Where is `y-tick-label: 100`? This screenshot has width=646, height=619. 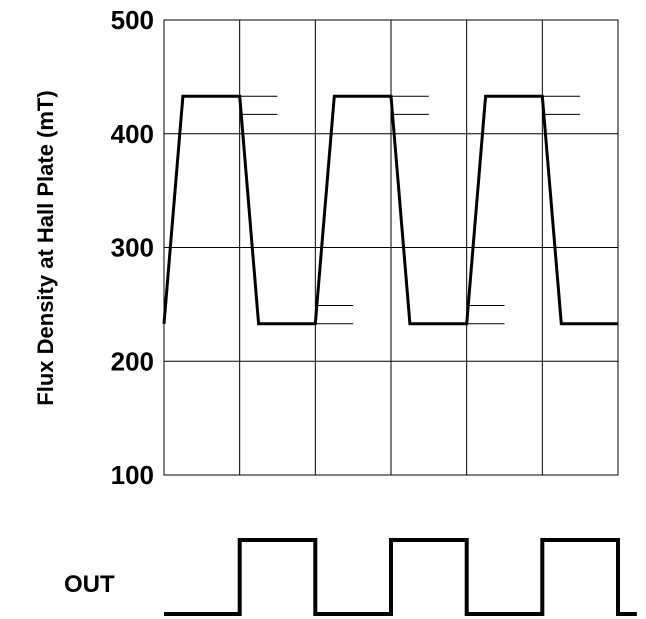 y-tick-label: 100 is located at coordinates (132, 475).